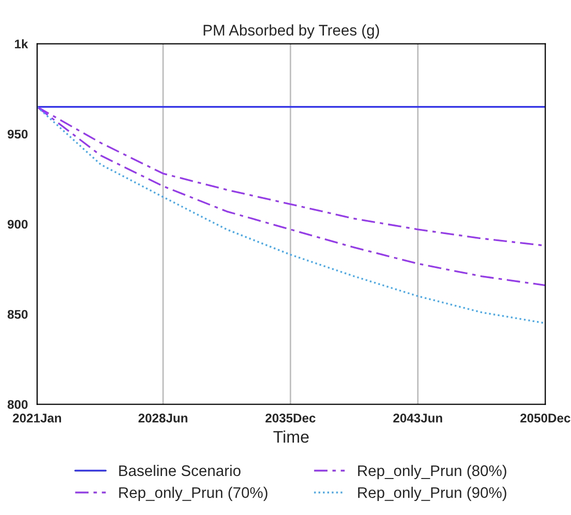 The height and width of the screenshot is (515, 571). I want to click on x-tick-label: 2050Dec, so click(545, 418).